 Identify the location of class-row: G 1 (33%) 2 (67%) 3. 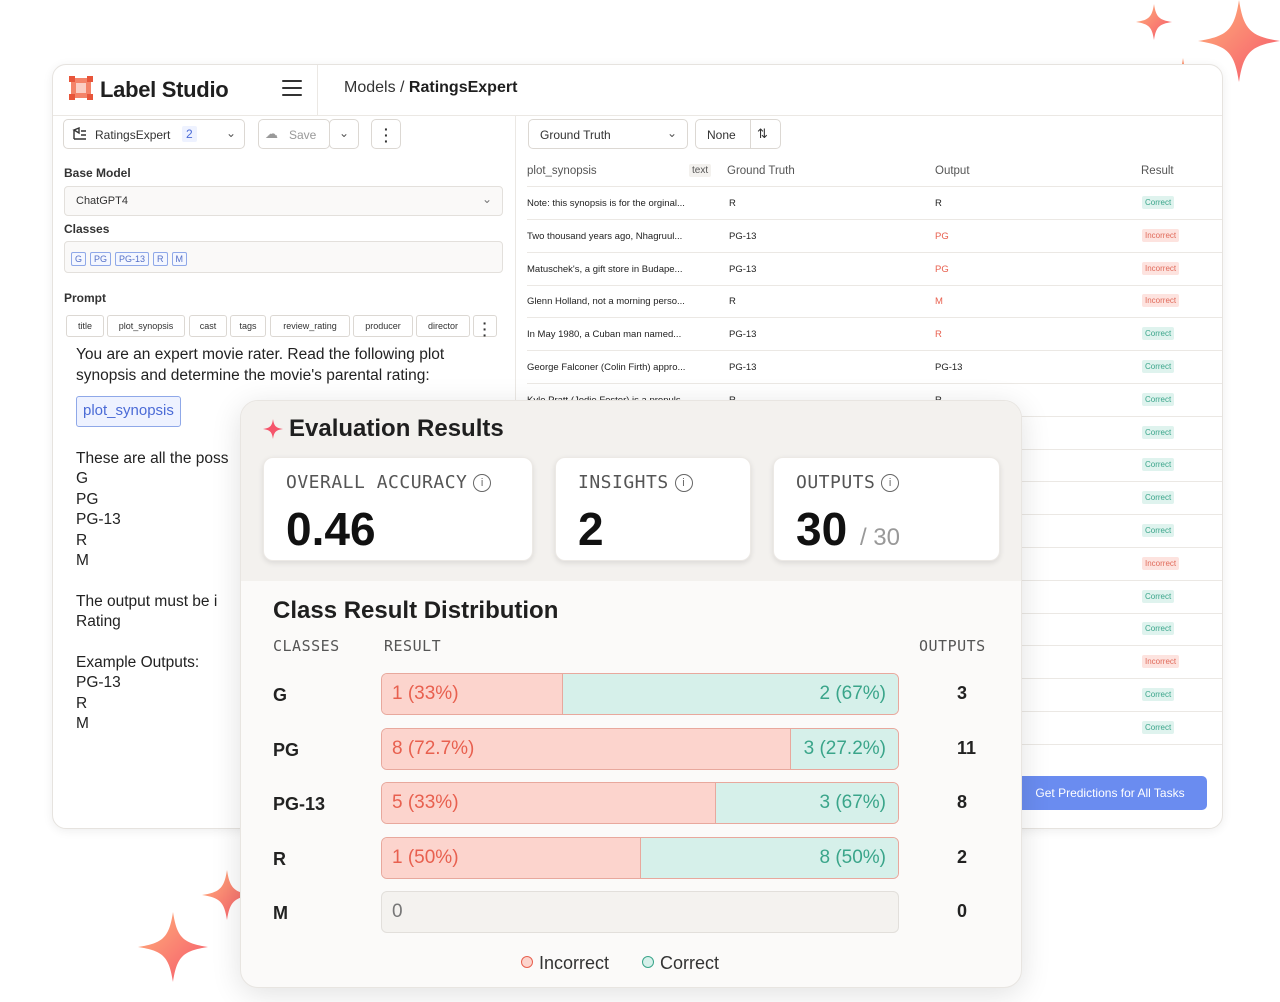
(631, 695).